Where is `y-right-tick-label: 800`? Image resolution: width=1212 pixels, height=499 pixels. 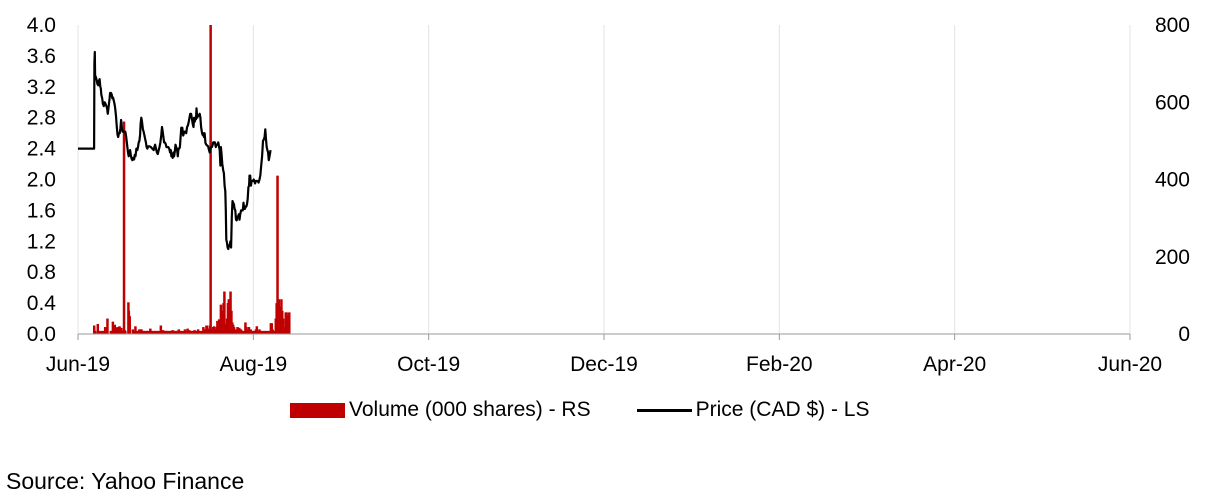
y-right-tick-label: 800 is located at coordinates (1172, 25).